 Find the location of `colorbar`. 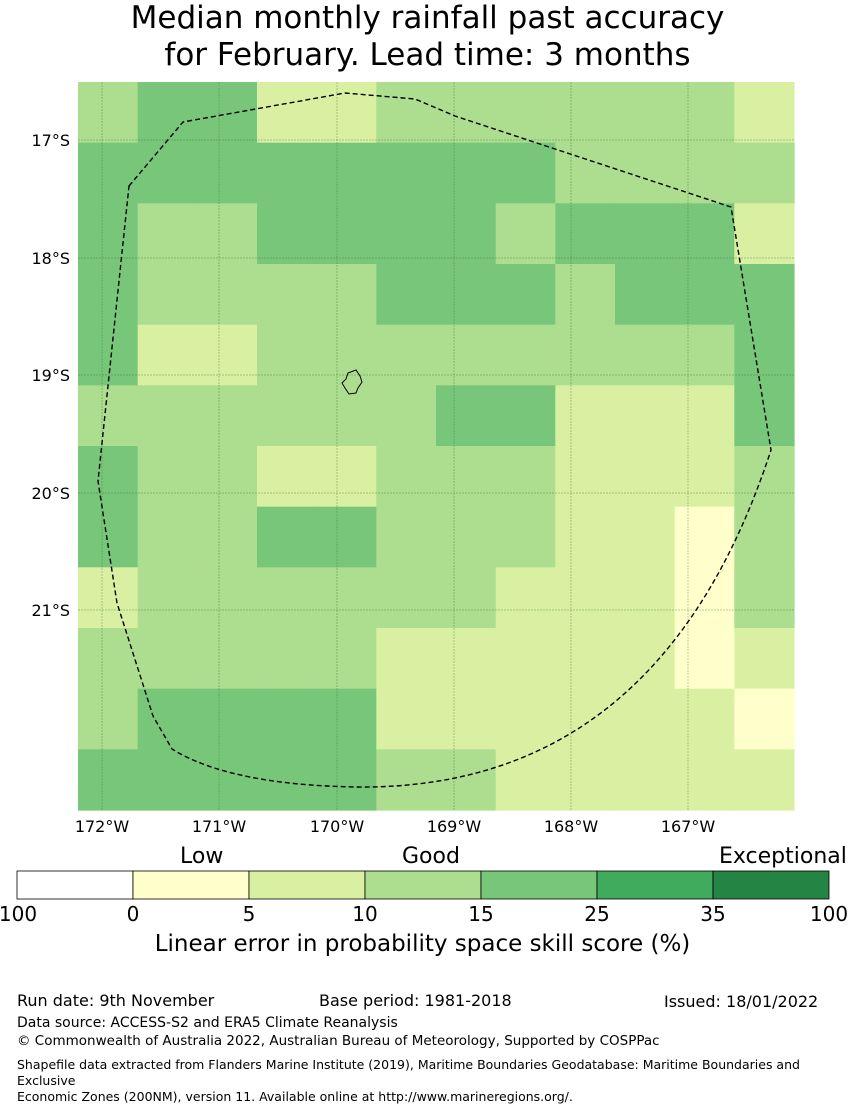

colorbar is located at coordinates (423, 885).